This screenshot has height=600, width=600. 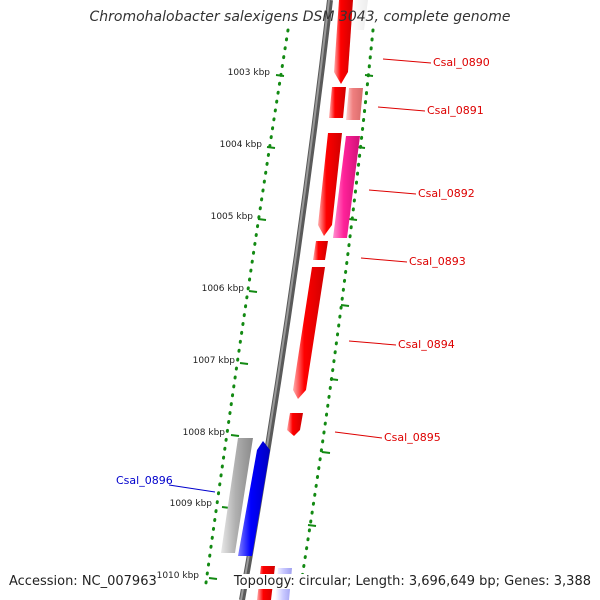 I want to click on tick-label: 1006 kbp, so click(x=222, y=289).